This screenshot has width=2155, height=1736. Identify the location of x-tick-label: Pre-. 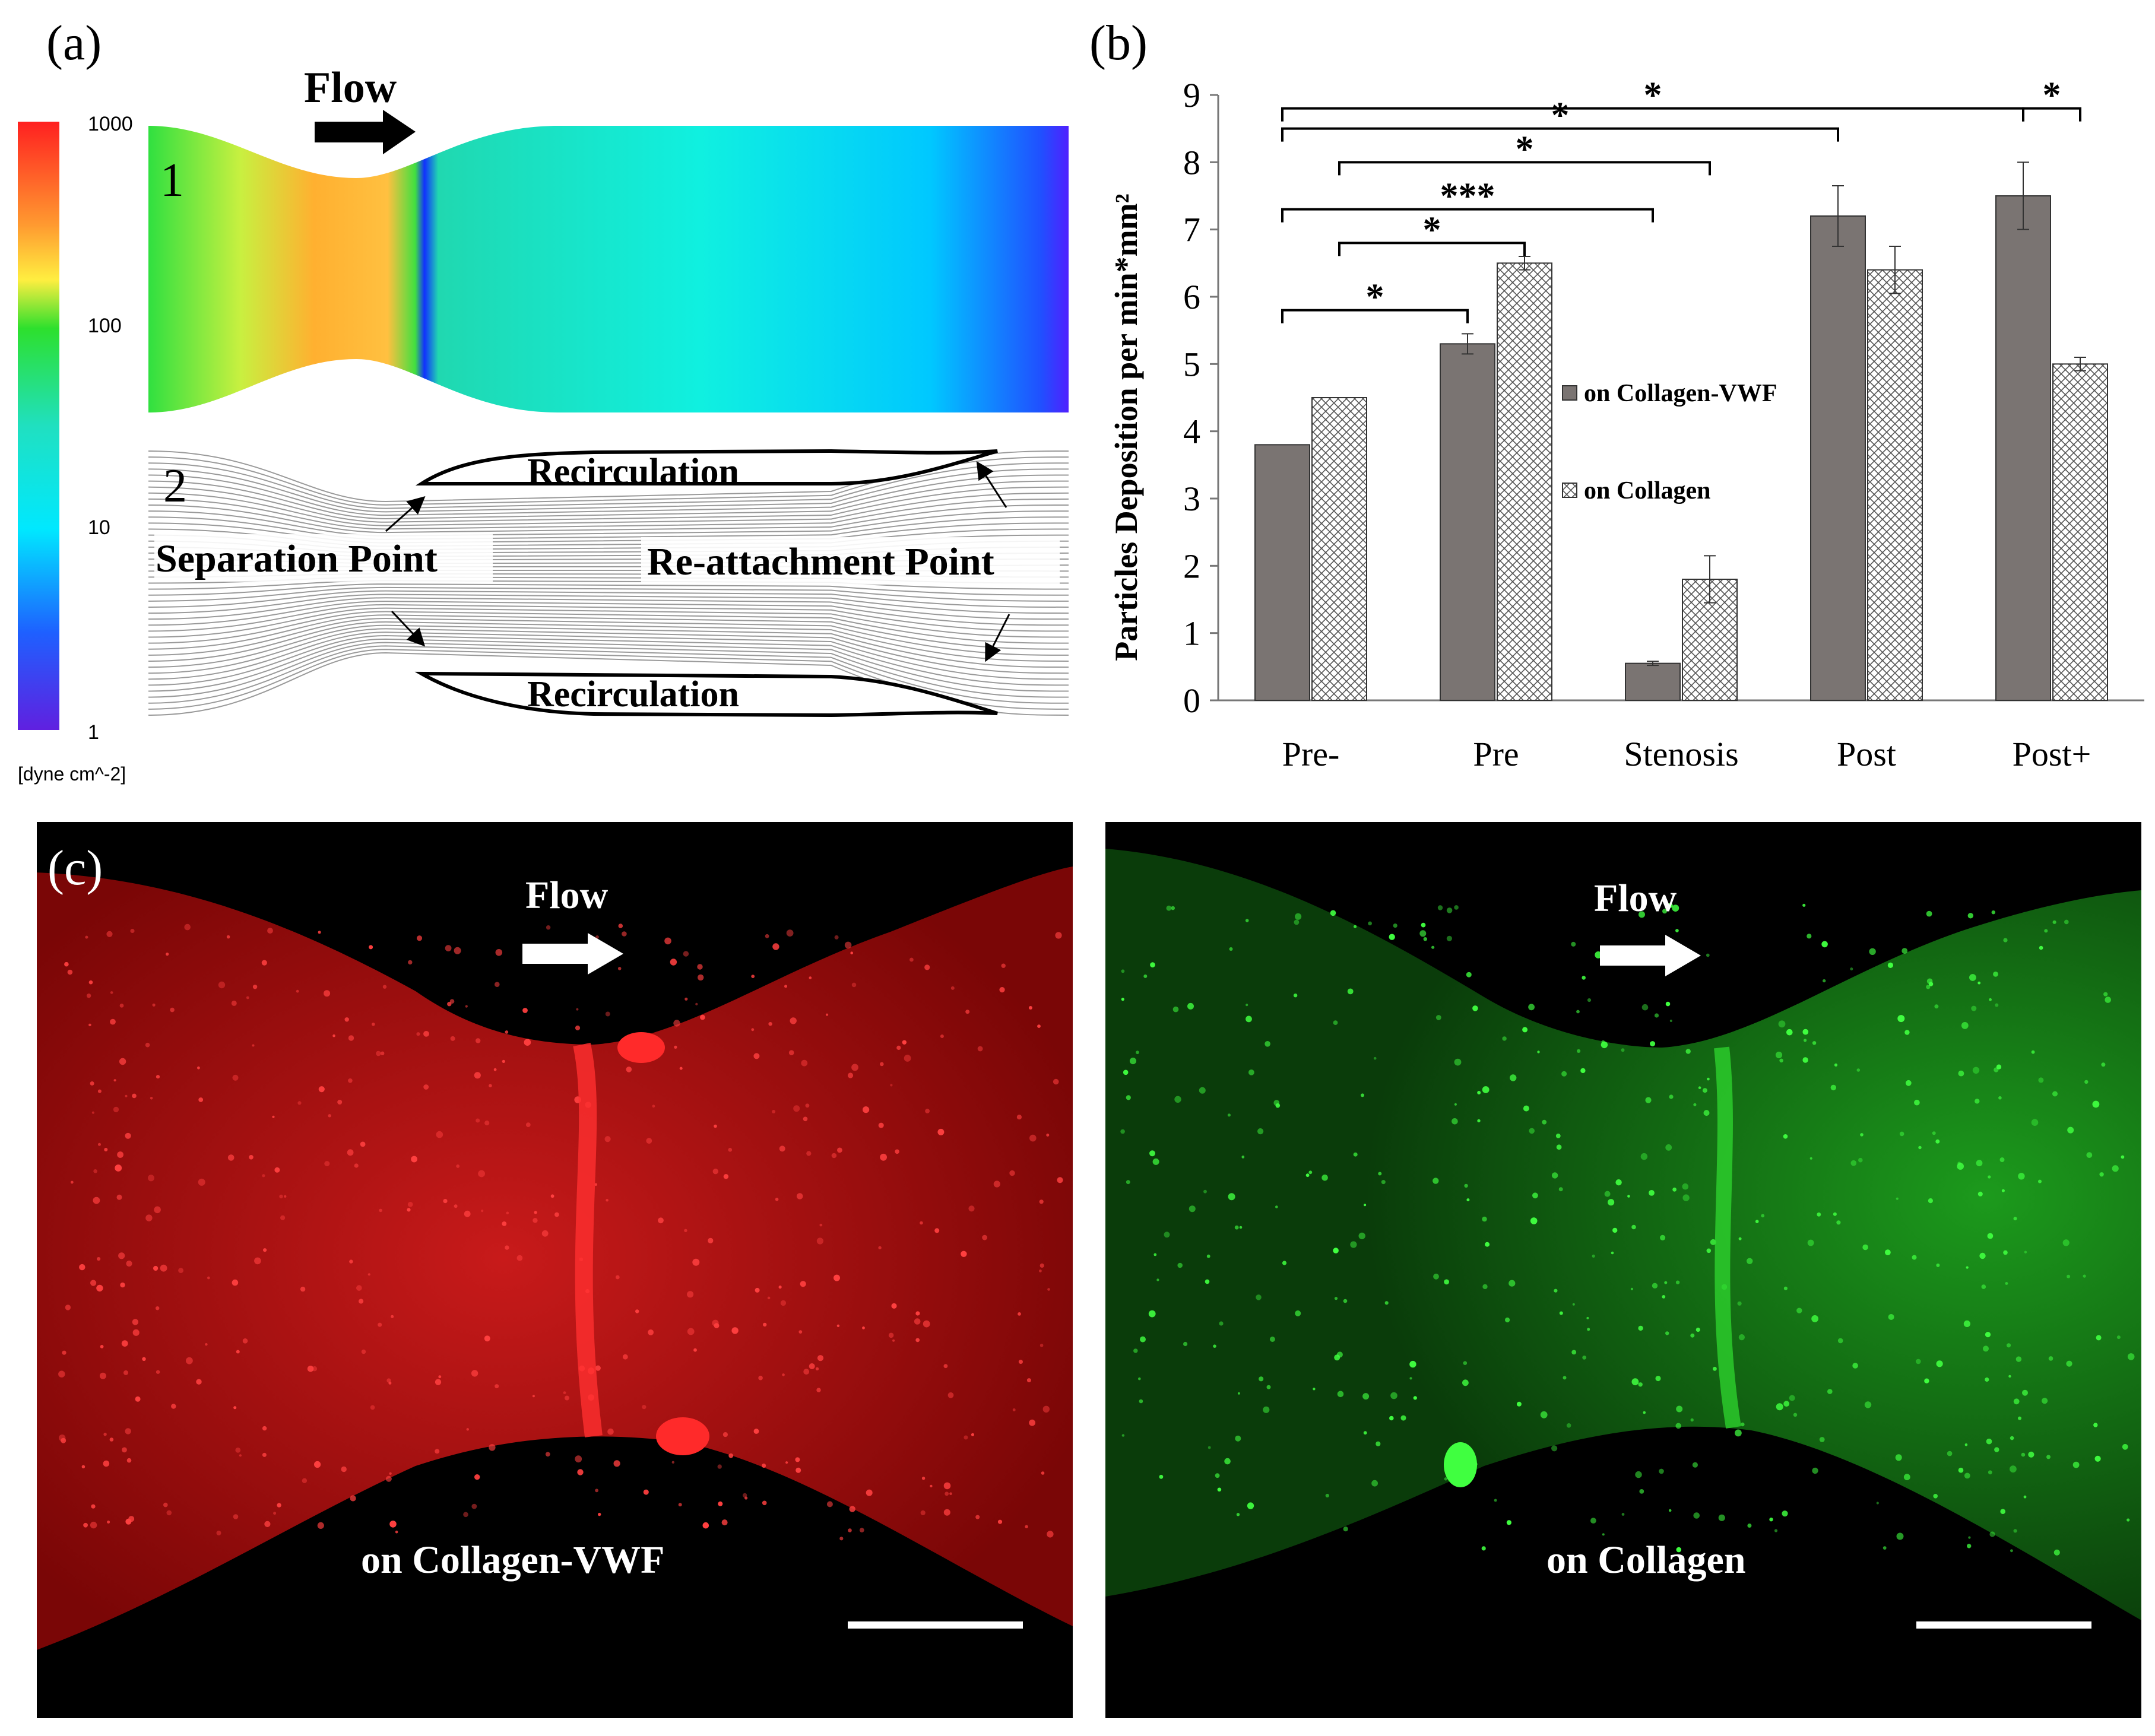
(1311, 754).